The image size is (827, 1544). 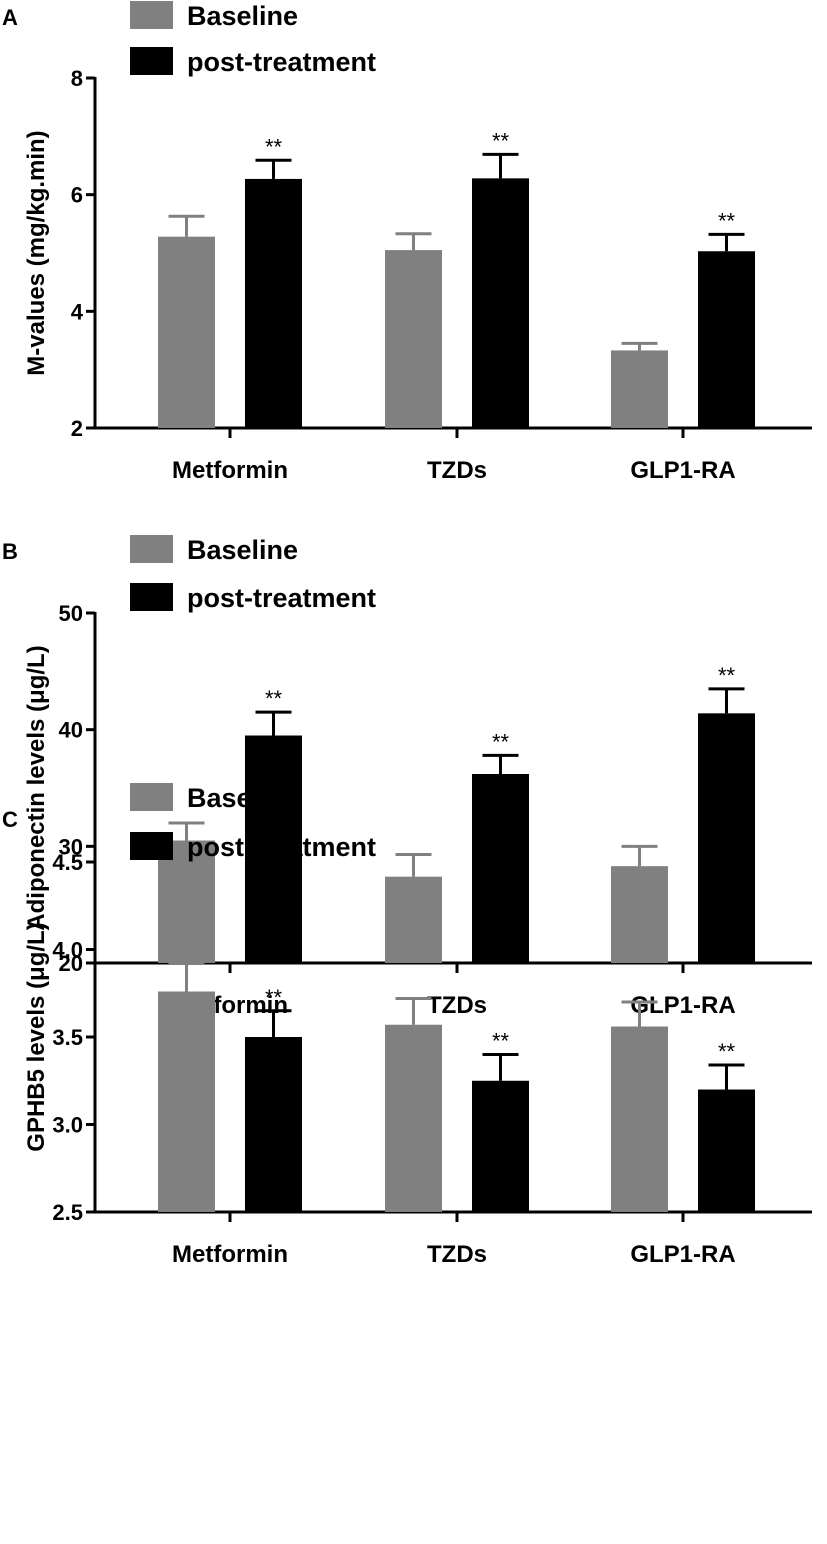 I want to click on panel-letter: B, so click(x=10, y=551).